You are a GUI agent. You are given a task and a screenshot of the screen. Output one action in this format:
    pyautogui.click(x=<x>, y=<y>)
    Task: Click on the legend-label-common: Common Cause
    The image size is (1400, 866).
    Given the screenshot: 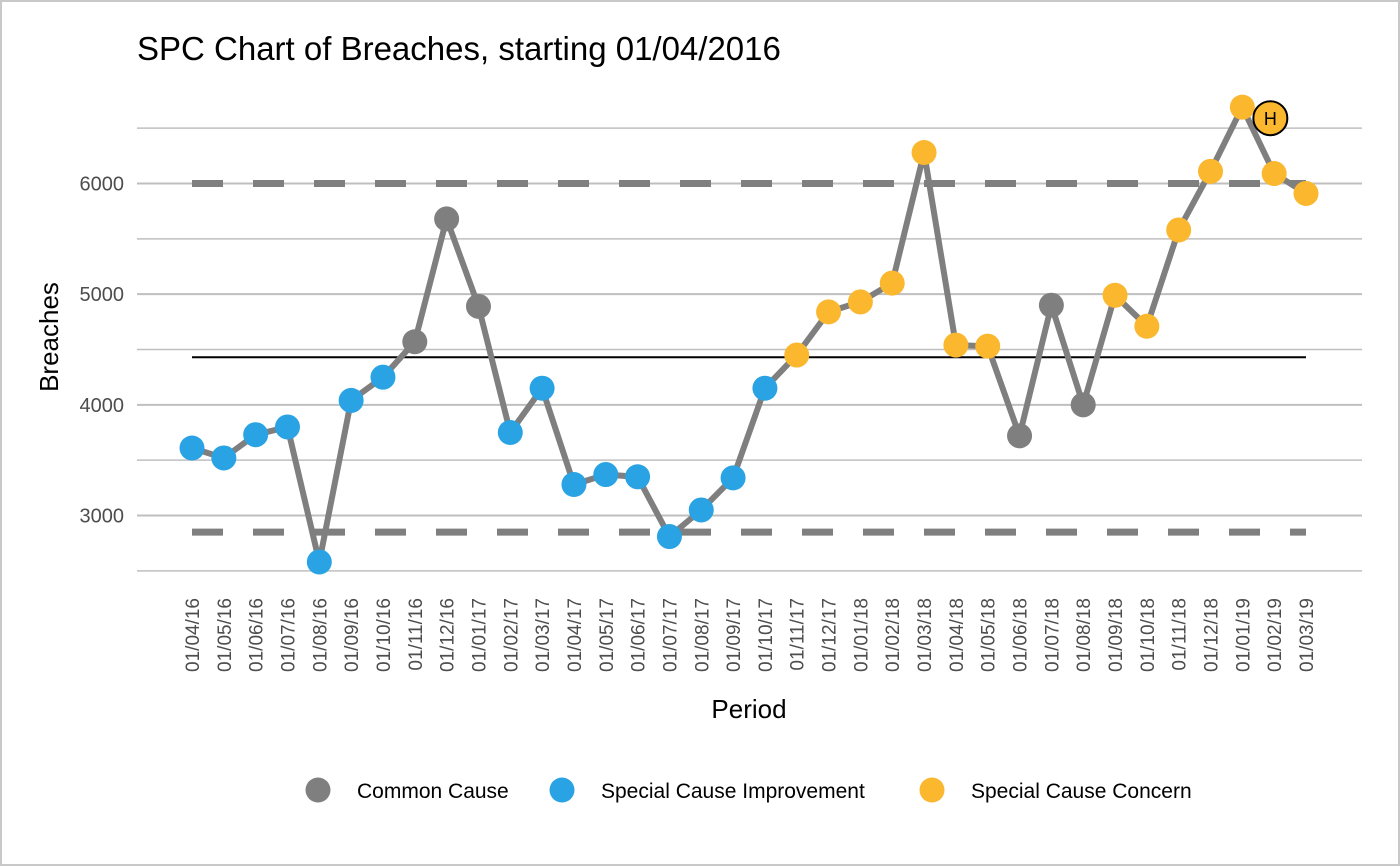 What is the action you would take?
    pyautogui.click(x=433, y=791)
    